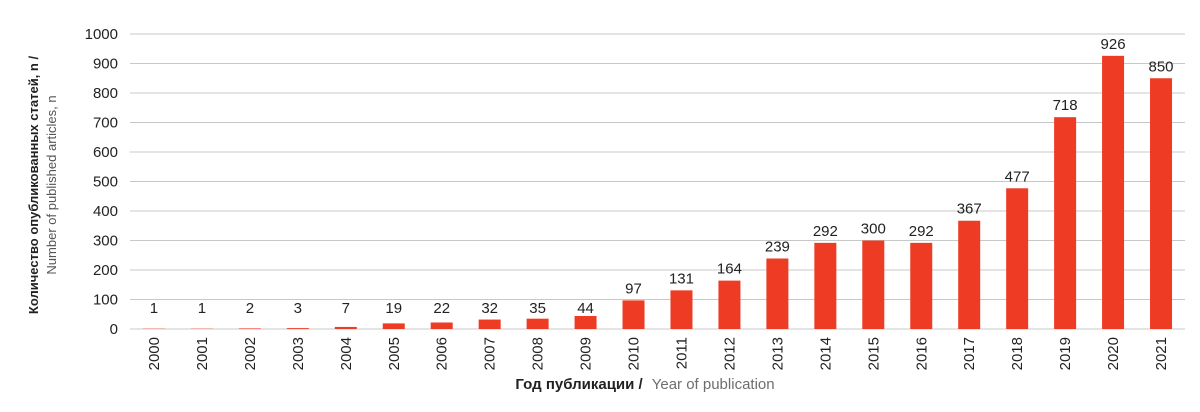  What do you see at coordinates (154, 353) in the screenshot?
I see `x-tick-label: 2000` at bounding box center [154, 353].